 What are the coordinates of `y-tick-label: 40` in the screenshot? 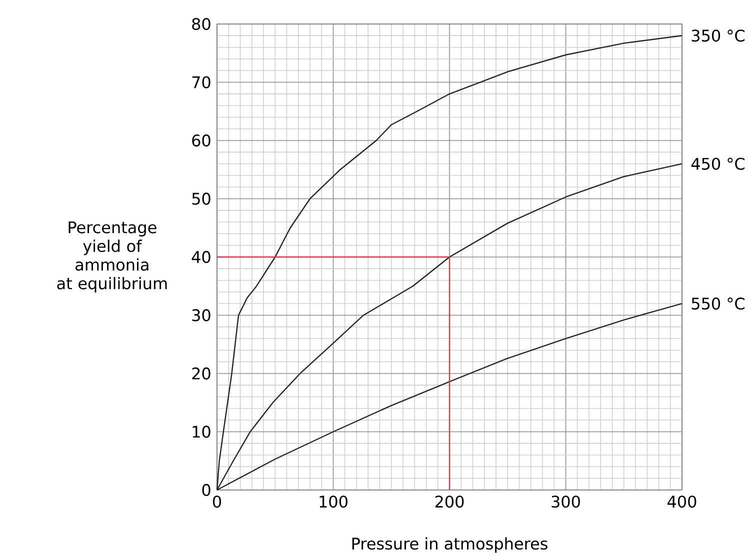 It's located at (201, 257).